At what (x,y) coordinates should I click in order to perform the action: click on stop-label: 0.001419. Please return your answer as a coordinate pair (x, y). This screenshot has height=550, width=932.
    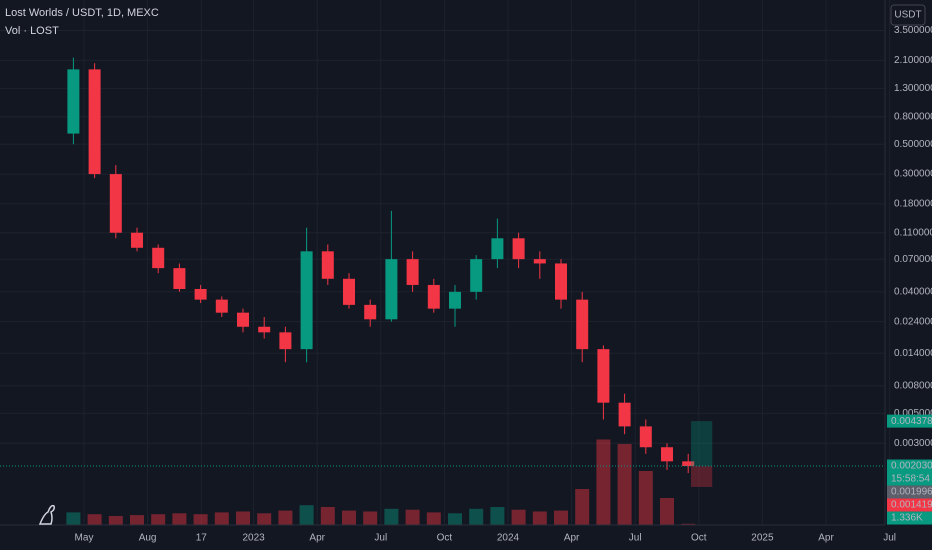
    Looking at the image, I should click on (911, 505).